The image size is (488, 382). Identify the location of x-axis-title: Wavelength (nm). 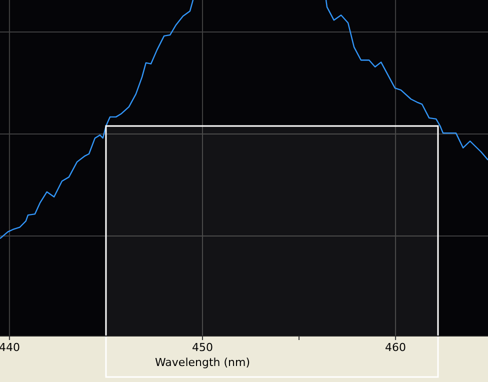
(202, 362).